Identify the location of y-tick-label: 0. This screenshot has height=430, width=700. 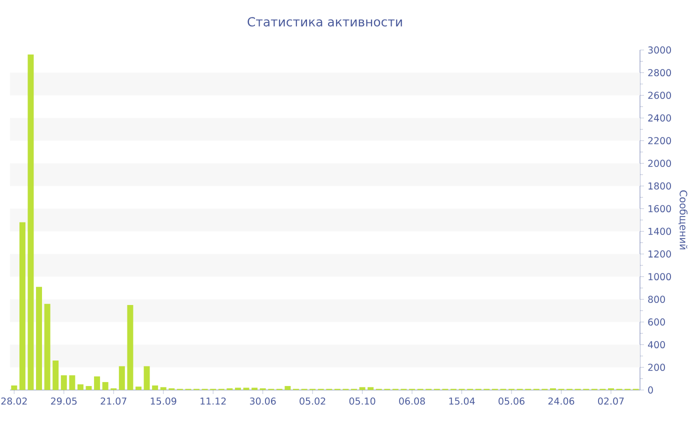
(650, 390).